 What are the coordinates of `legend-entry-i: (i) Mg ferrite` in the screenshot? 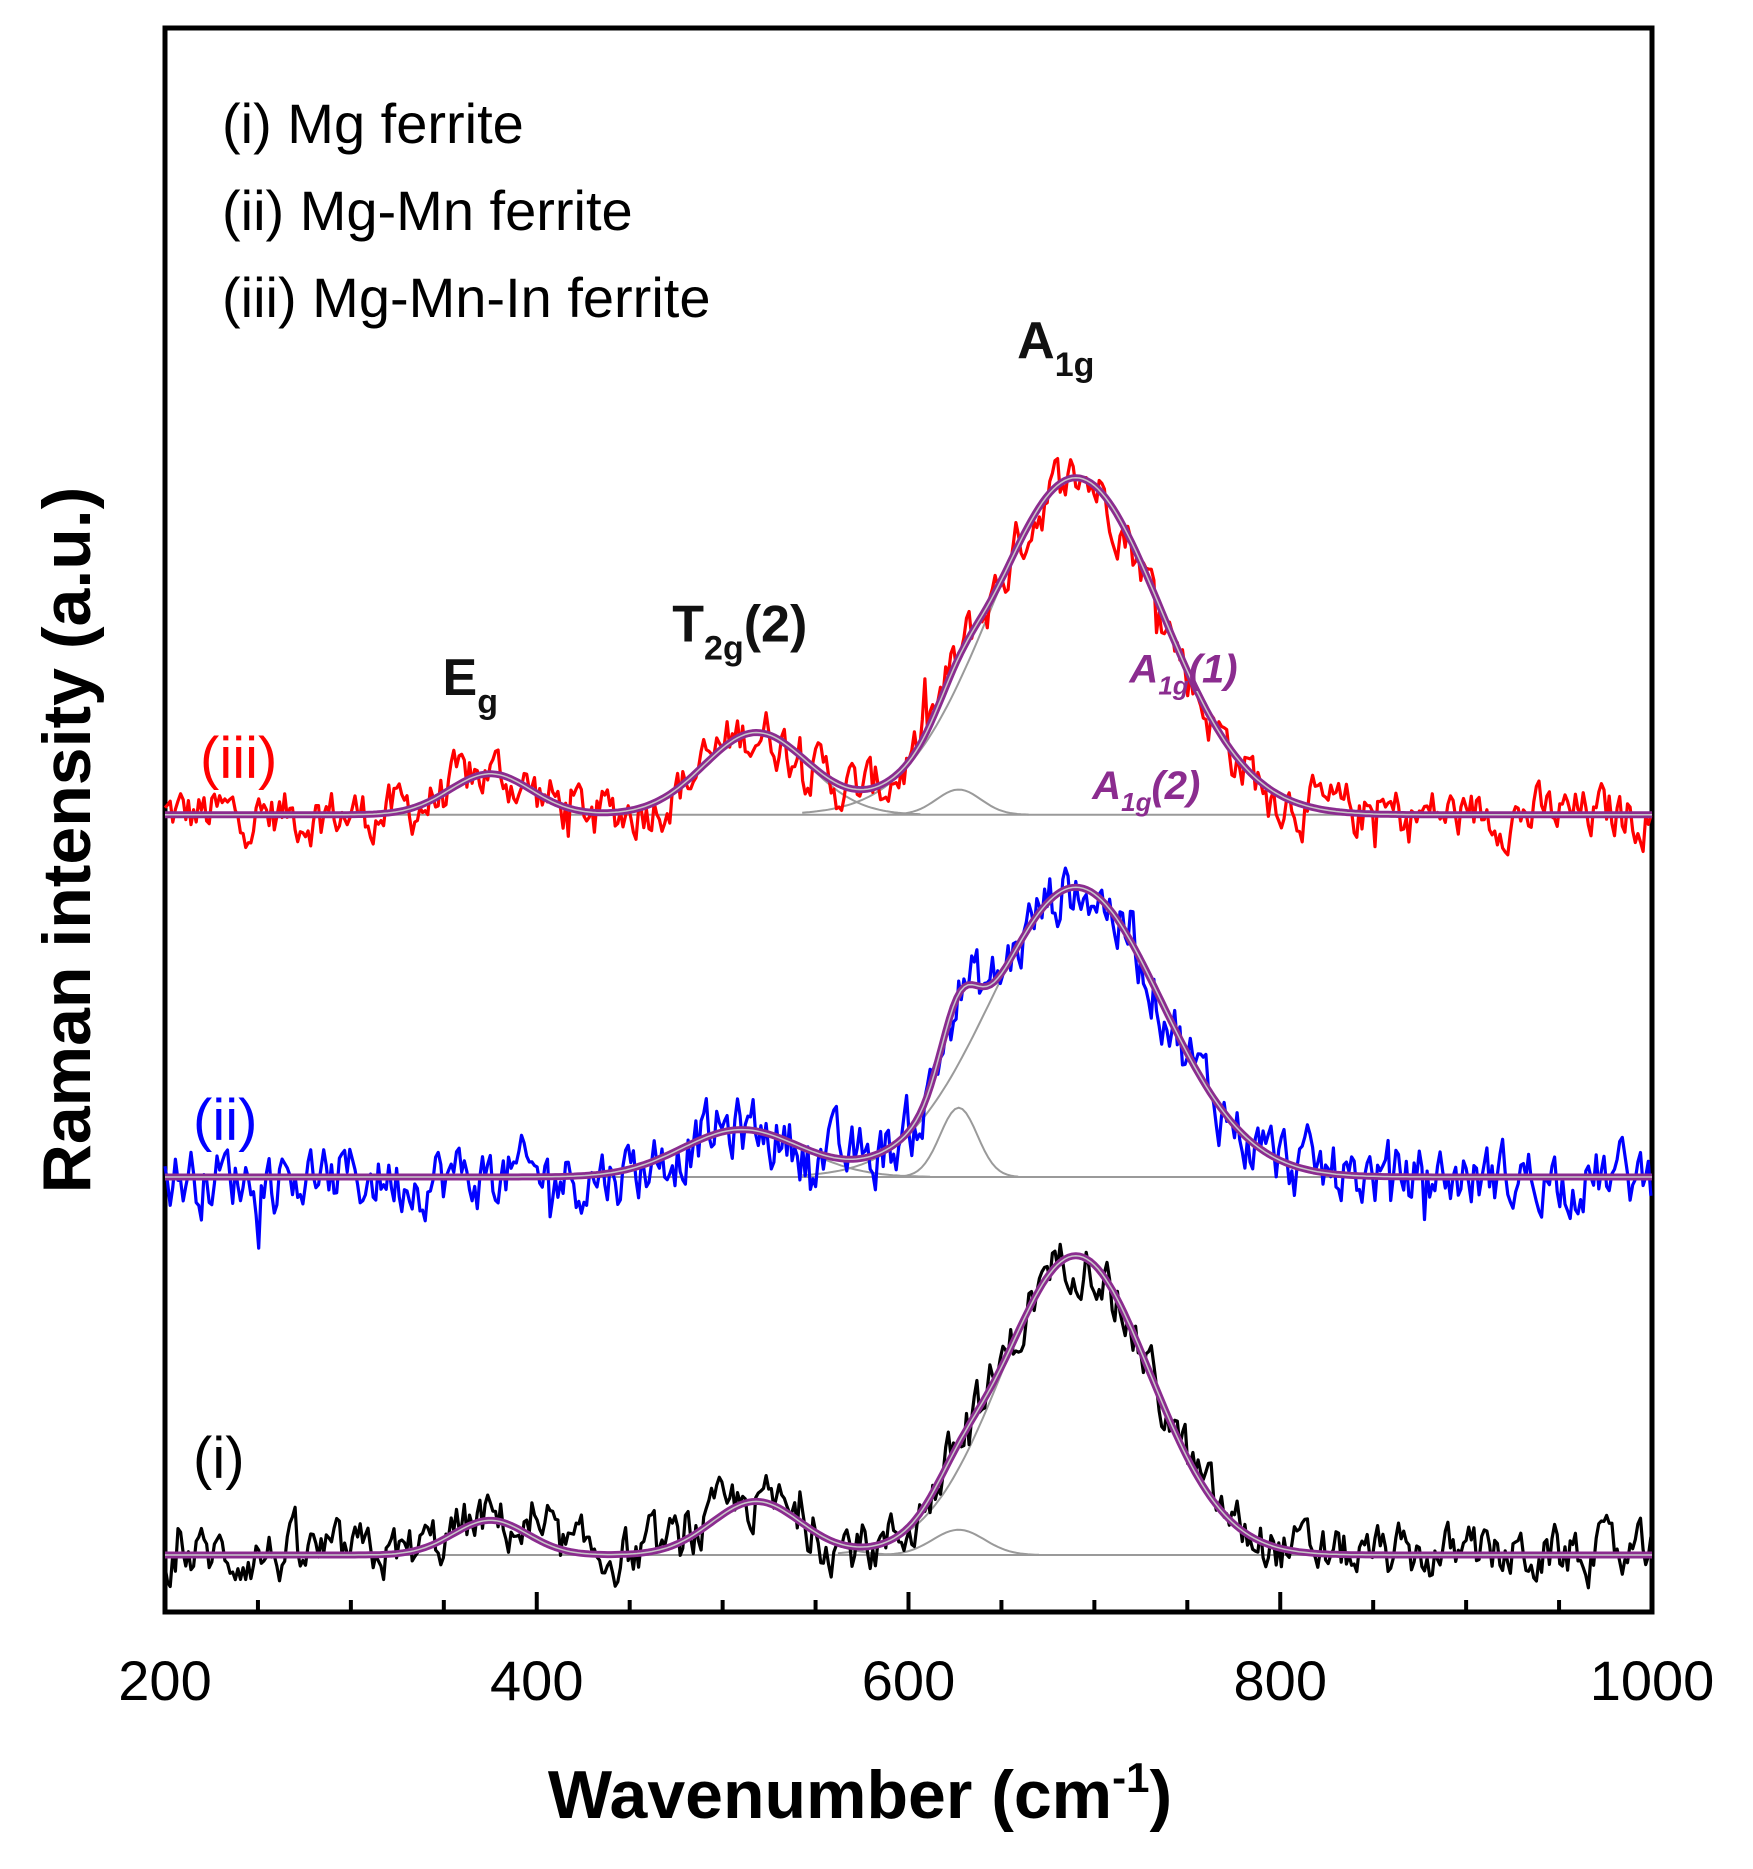 It's located at (373, 123).